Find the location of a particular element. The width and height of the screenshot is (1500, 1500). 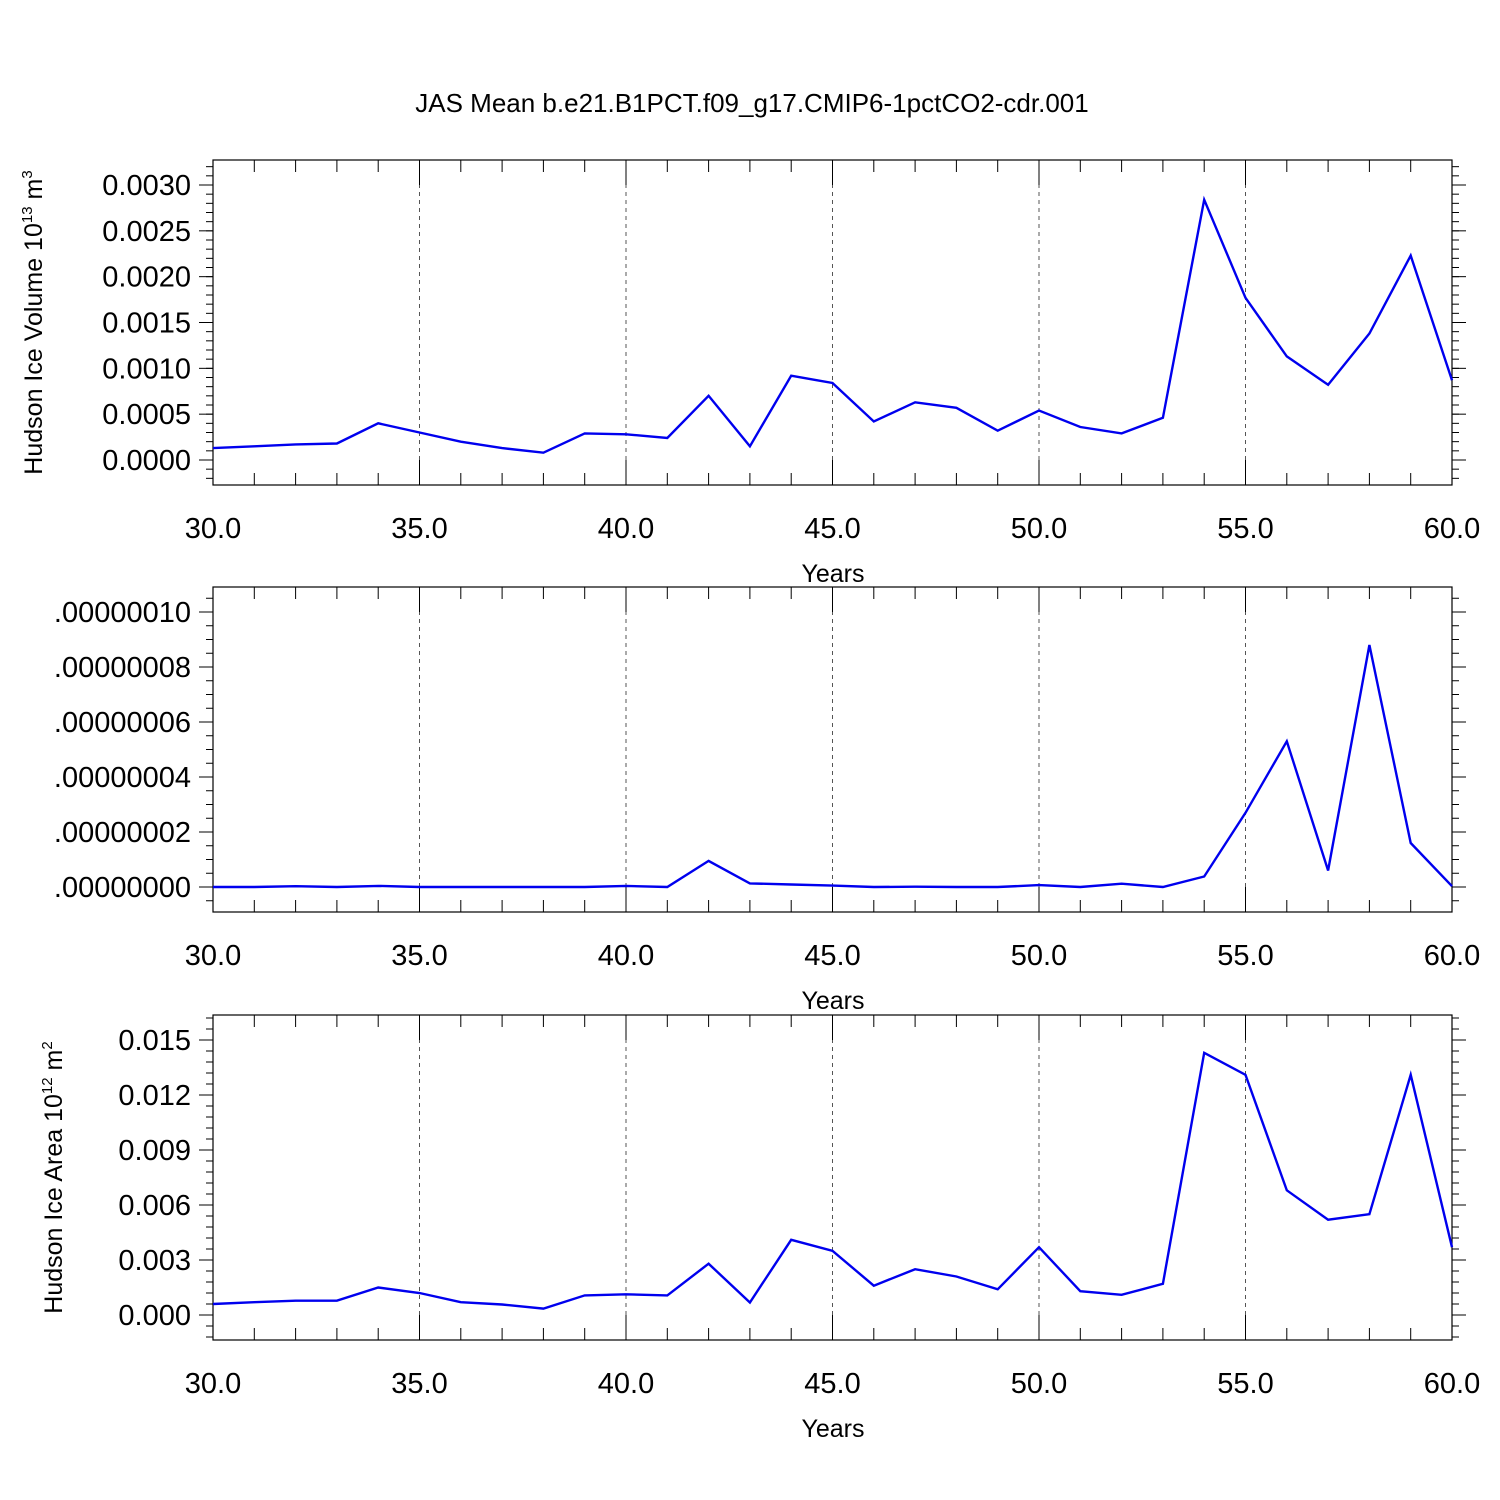

y-tick-label: 0.006 is located at coordinates (154, 1206).